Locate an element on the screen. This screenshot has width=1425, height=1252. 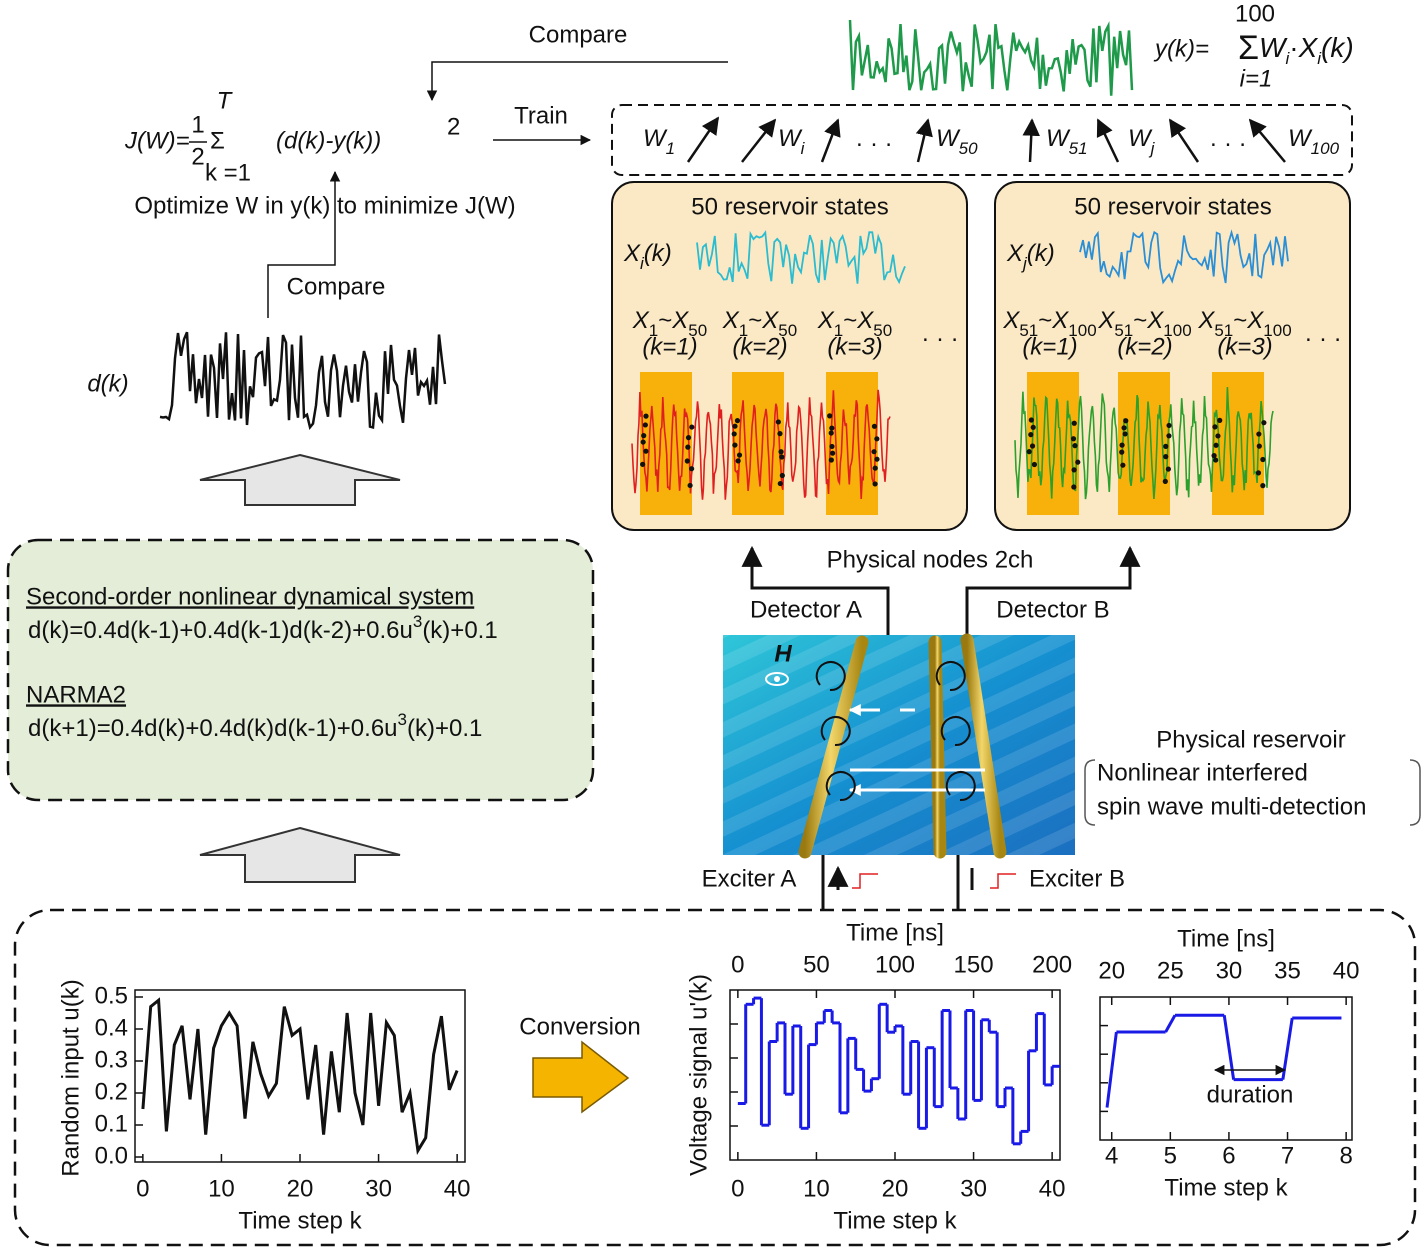
x2-tick-label: 200 is located at coordinates (1052, 964).